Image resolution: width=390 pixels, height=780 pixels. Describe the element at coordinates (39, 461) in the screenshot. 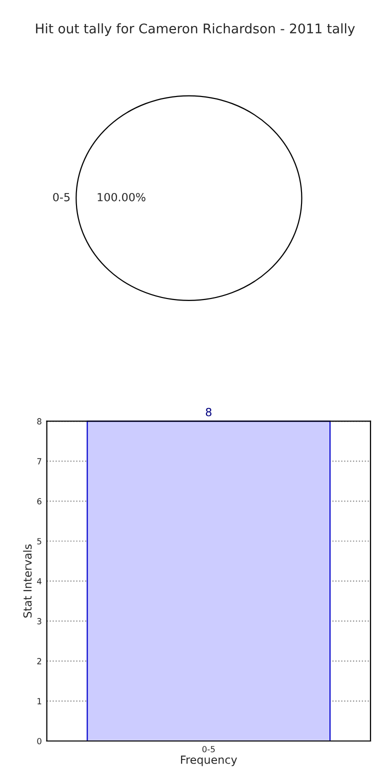

I see `y-tick-label: 7` at that location.